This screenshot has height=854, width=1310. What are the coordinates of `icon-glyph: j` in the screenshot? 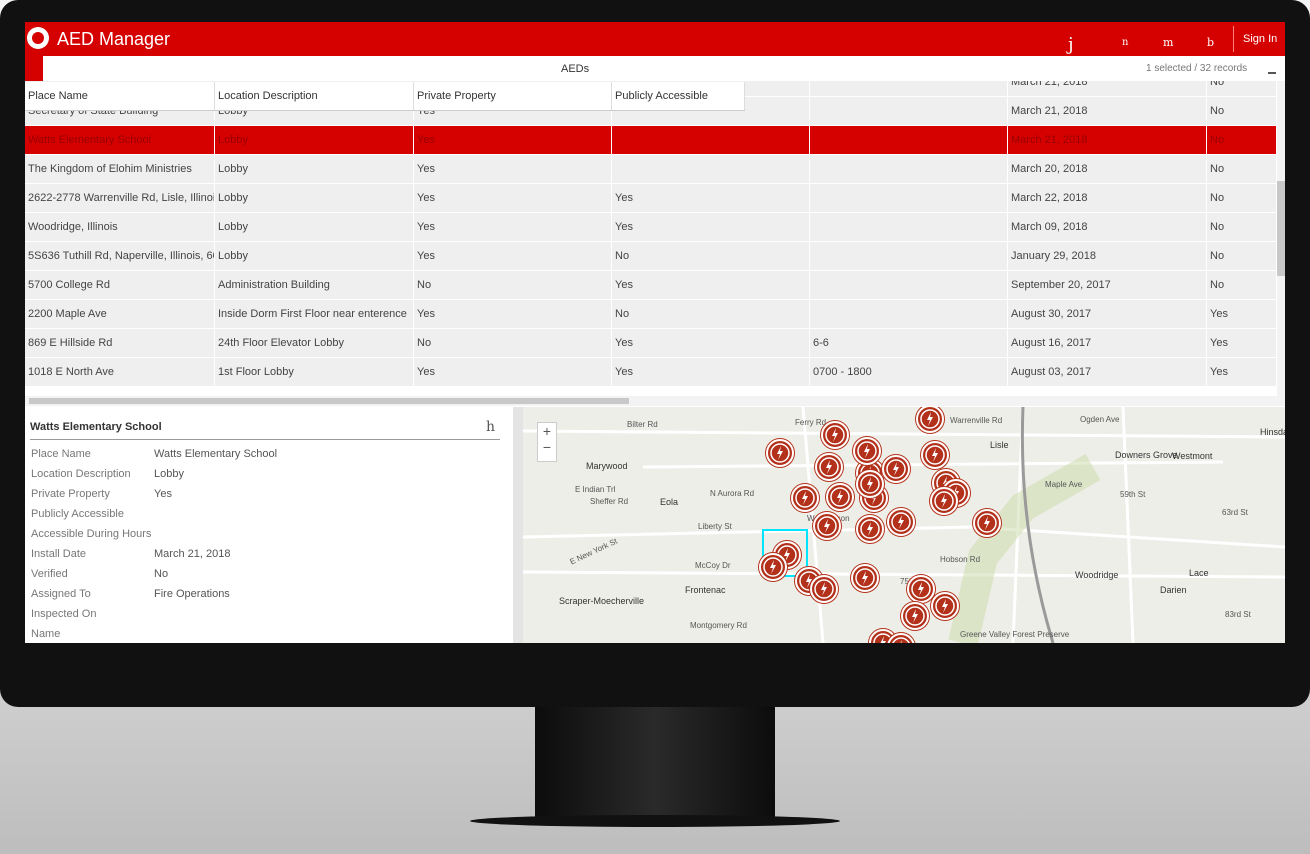 It's located at (1071, 44).